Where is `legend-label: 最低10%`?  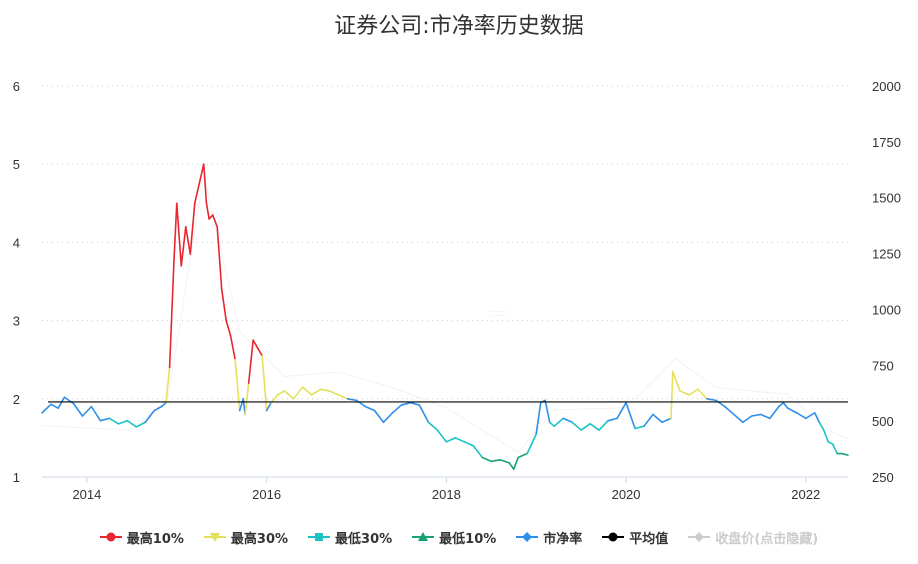 legend-label: 最低10% is located at coordinates (468, 539).